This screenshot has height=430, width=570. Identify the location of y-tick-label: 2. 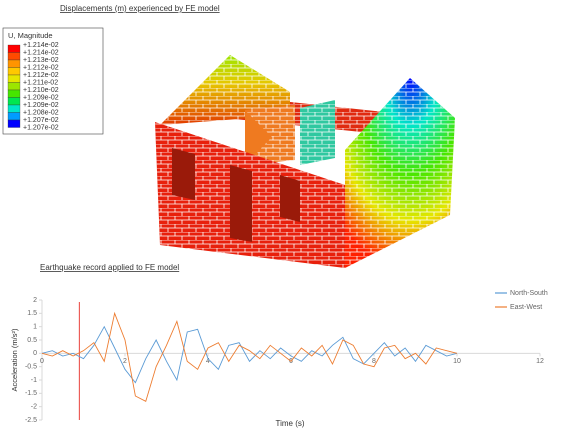
(35, 300).